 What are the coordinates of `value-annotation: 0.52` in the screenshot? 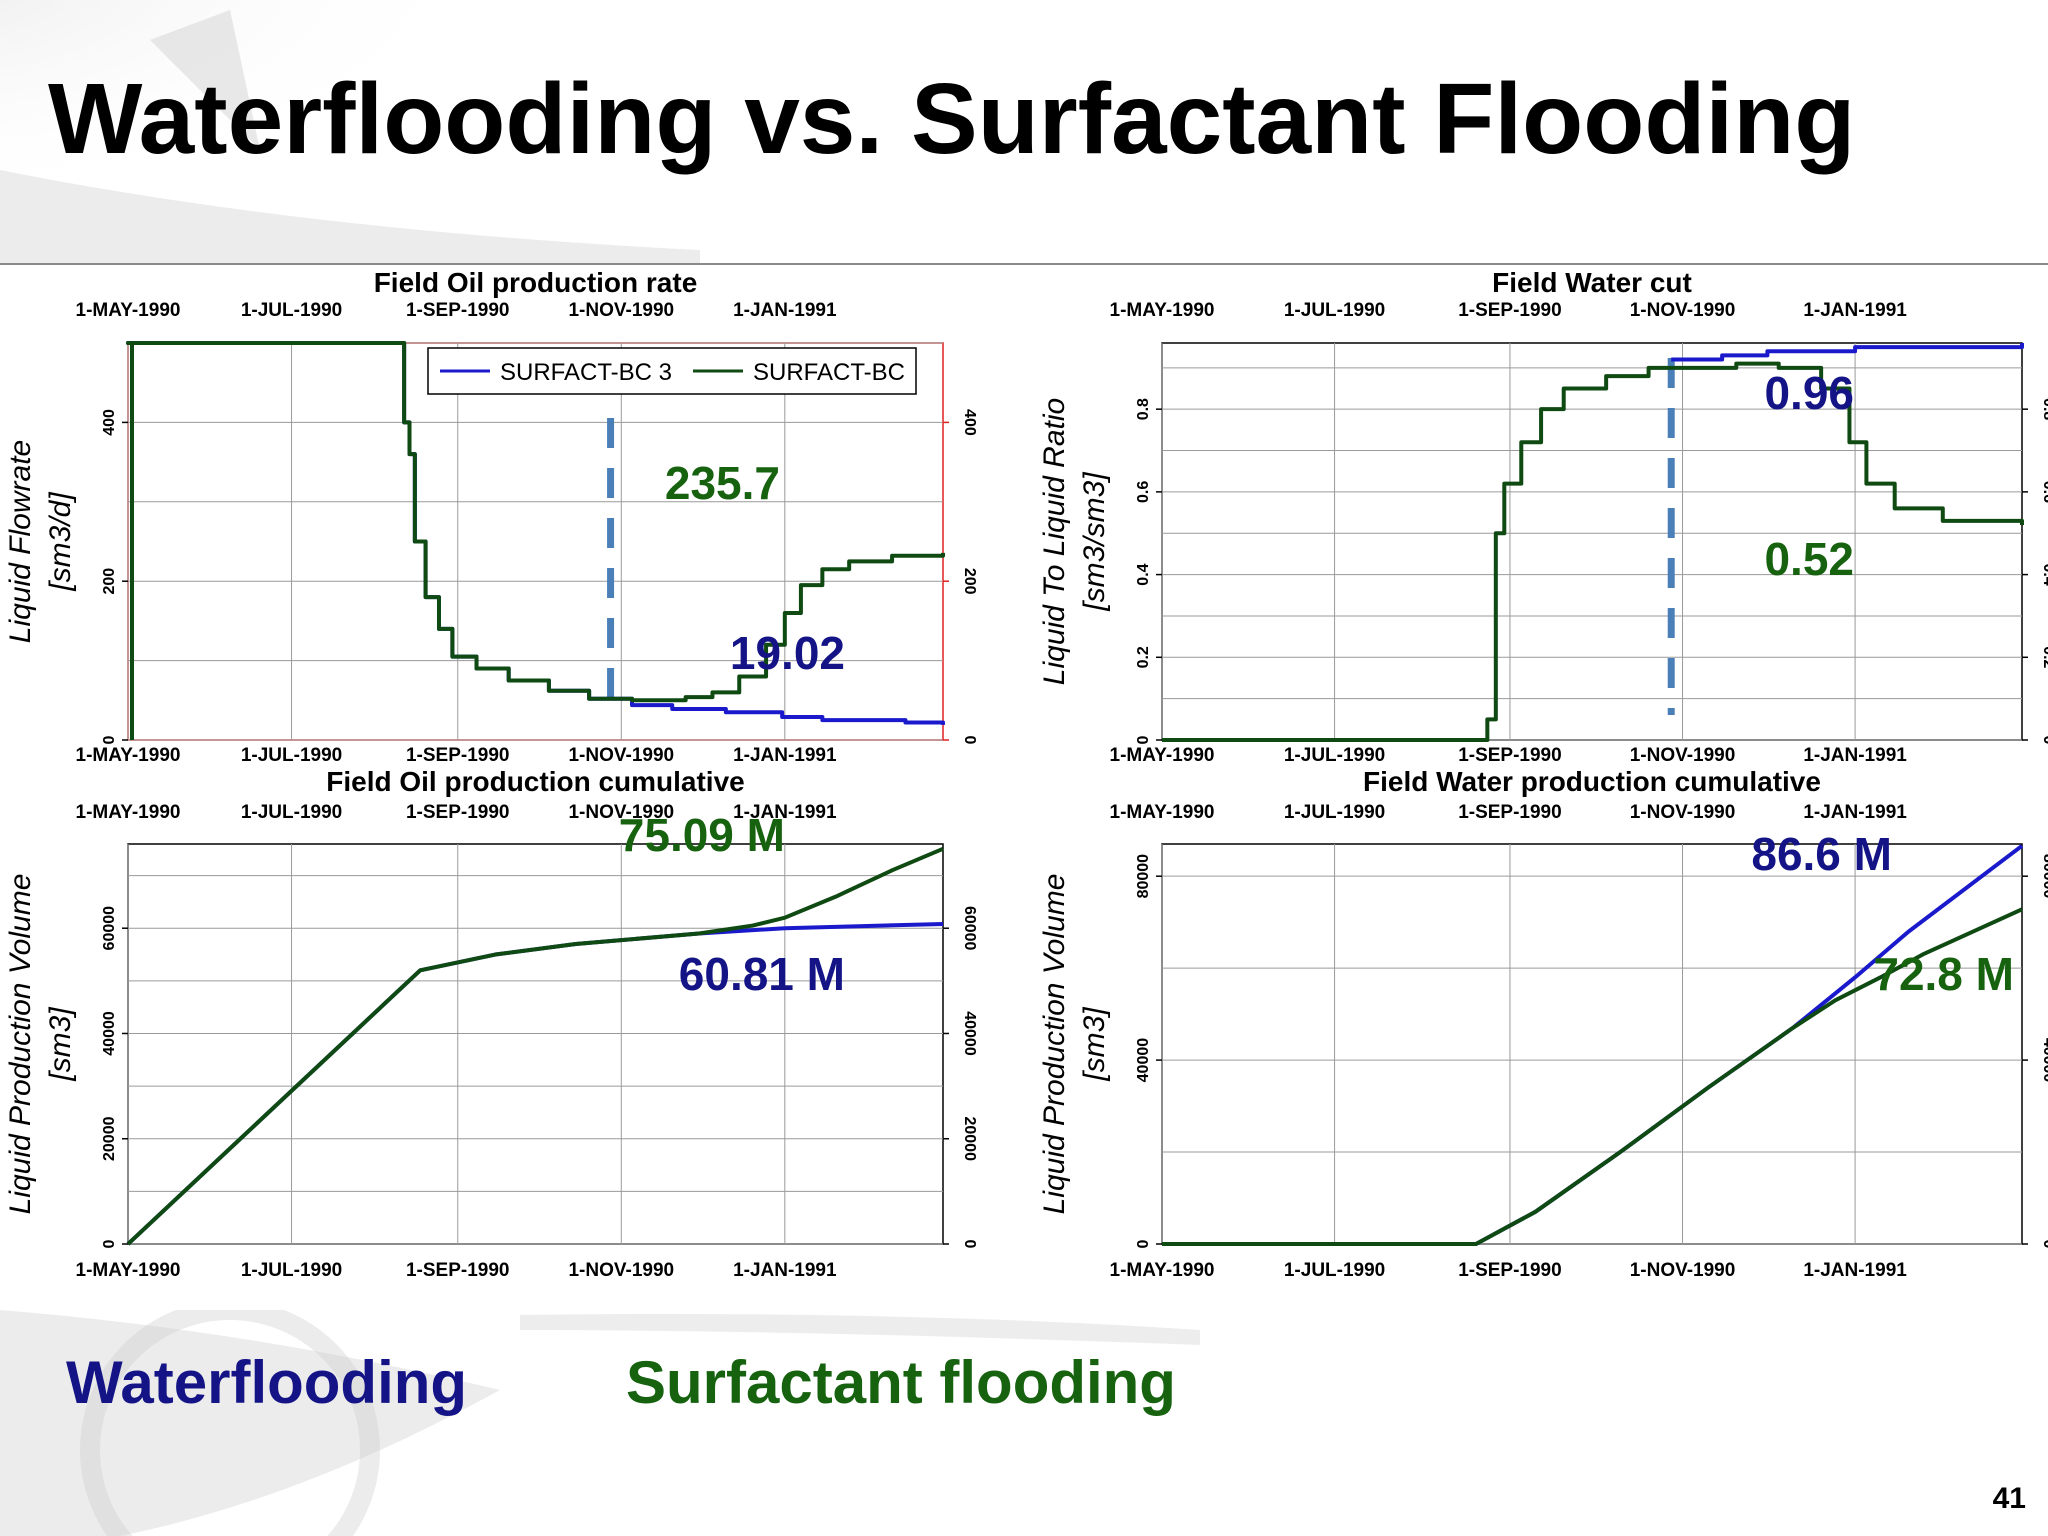 It's located at (1809, 559).